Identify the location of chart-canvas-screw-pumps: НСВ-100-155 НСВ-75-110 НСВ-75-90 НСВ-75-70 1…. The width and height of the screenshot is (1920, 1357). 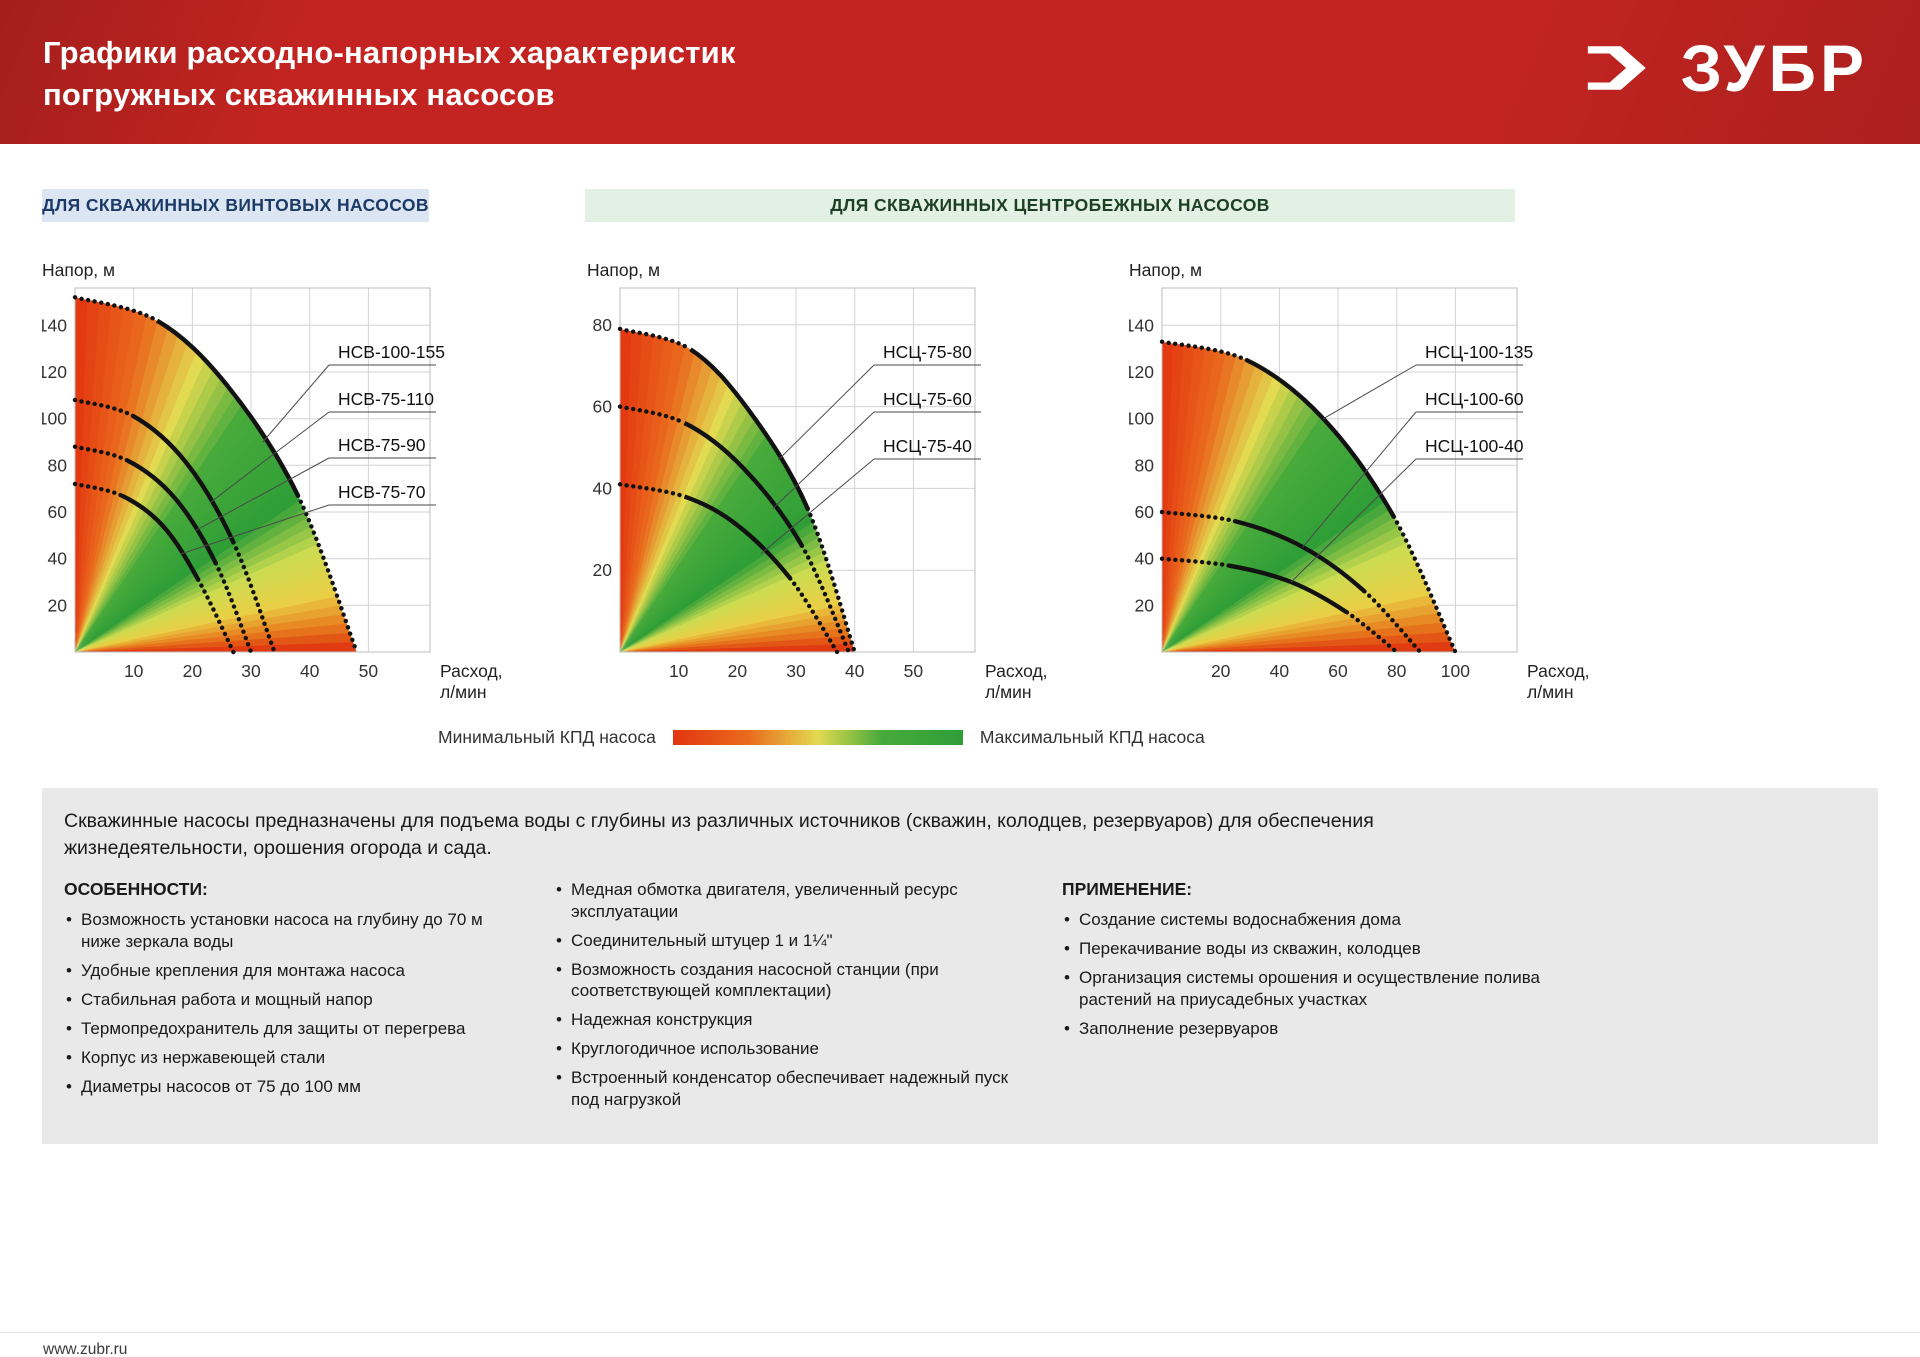
(270, 481).